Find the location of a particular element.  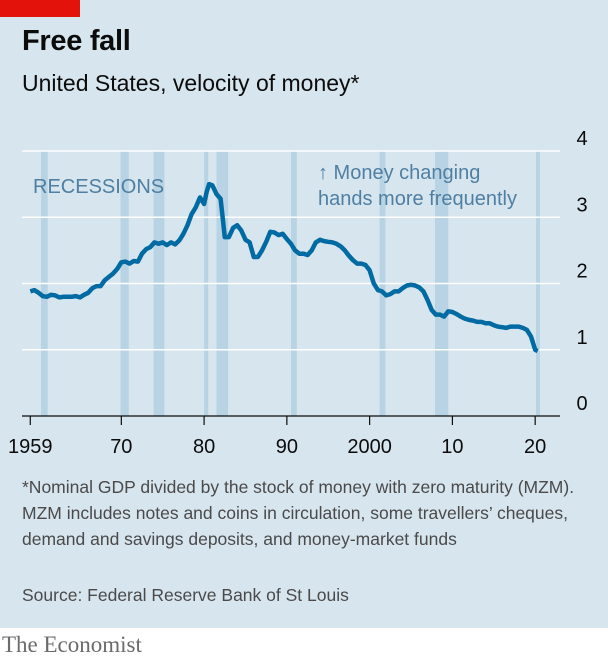

x-tick-label-20: 20 is located at coordinates (535, 447).